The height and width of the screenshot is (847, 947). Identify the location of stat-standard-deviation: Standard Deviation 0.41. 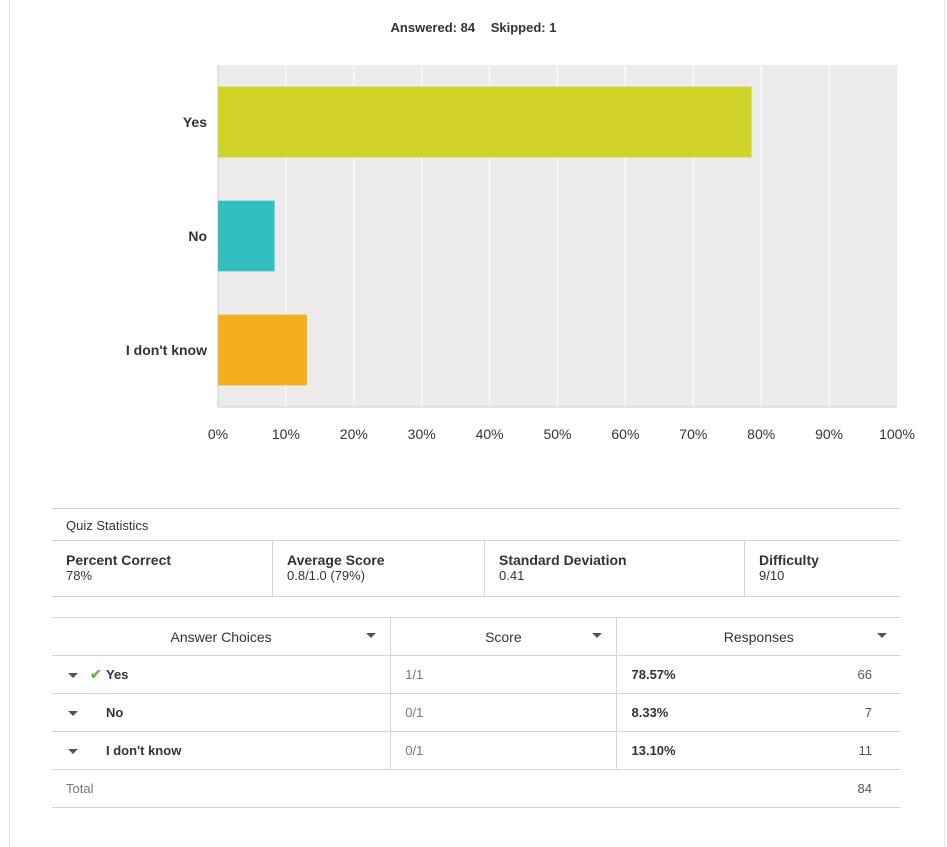
(615, 568).